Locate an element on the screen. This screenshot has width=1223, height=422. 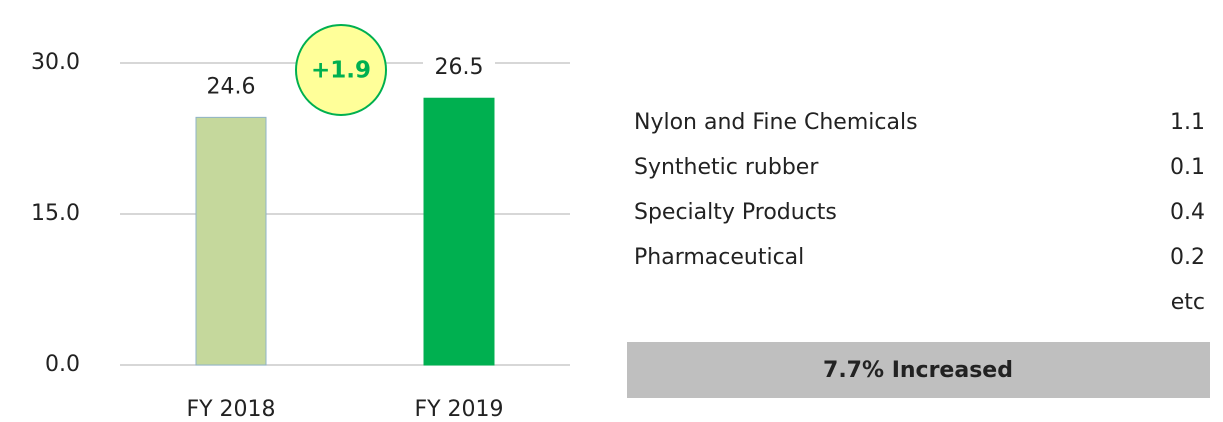
row-name: Pharmaceutical is located at coordinates (719, 257).